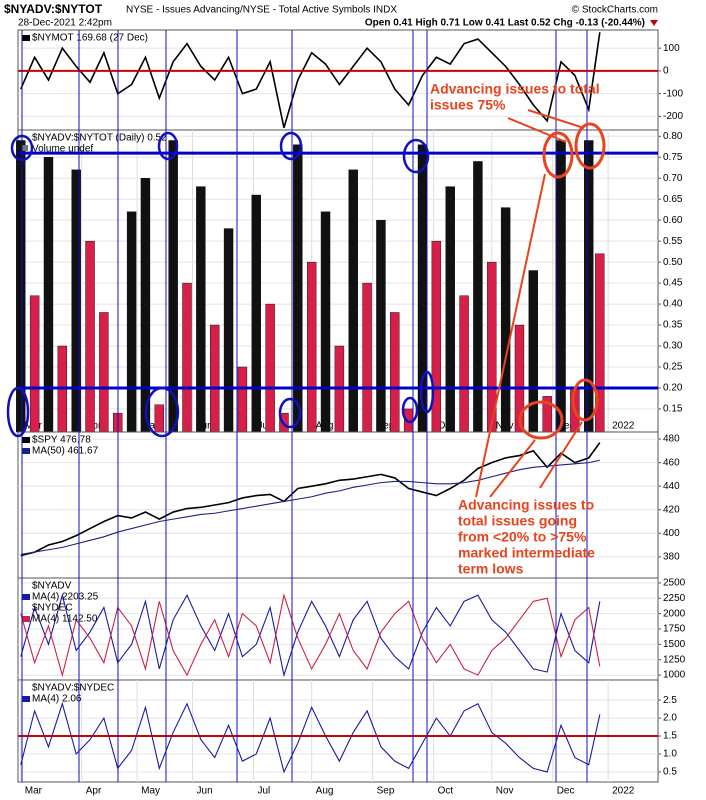 Image resolution: width=706 pixels, height=800 pixels. What do you see at coordinates (615, 10) in the screenshot?
I see `source: © StockCharts.com` at bounding box center [615, 10].